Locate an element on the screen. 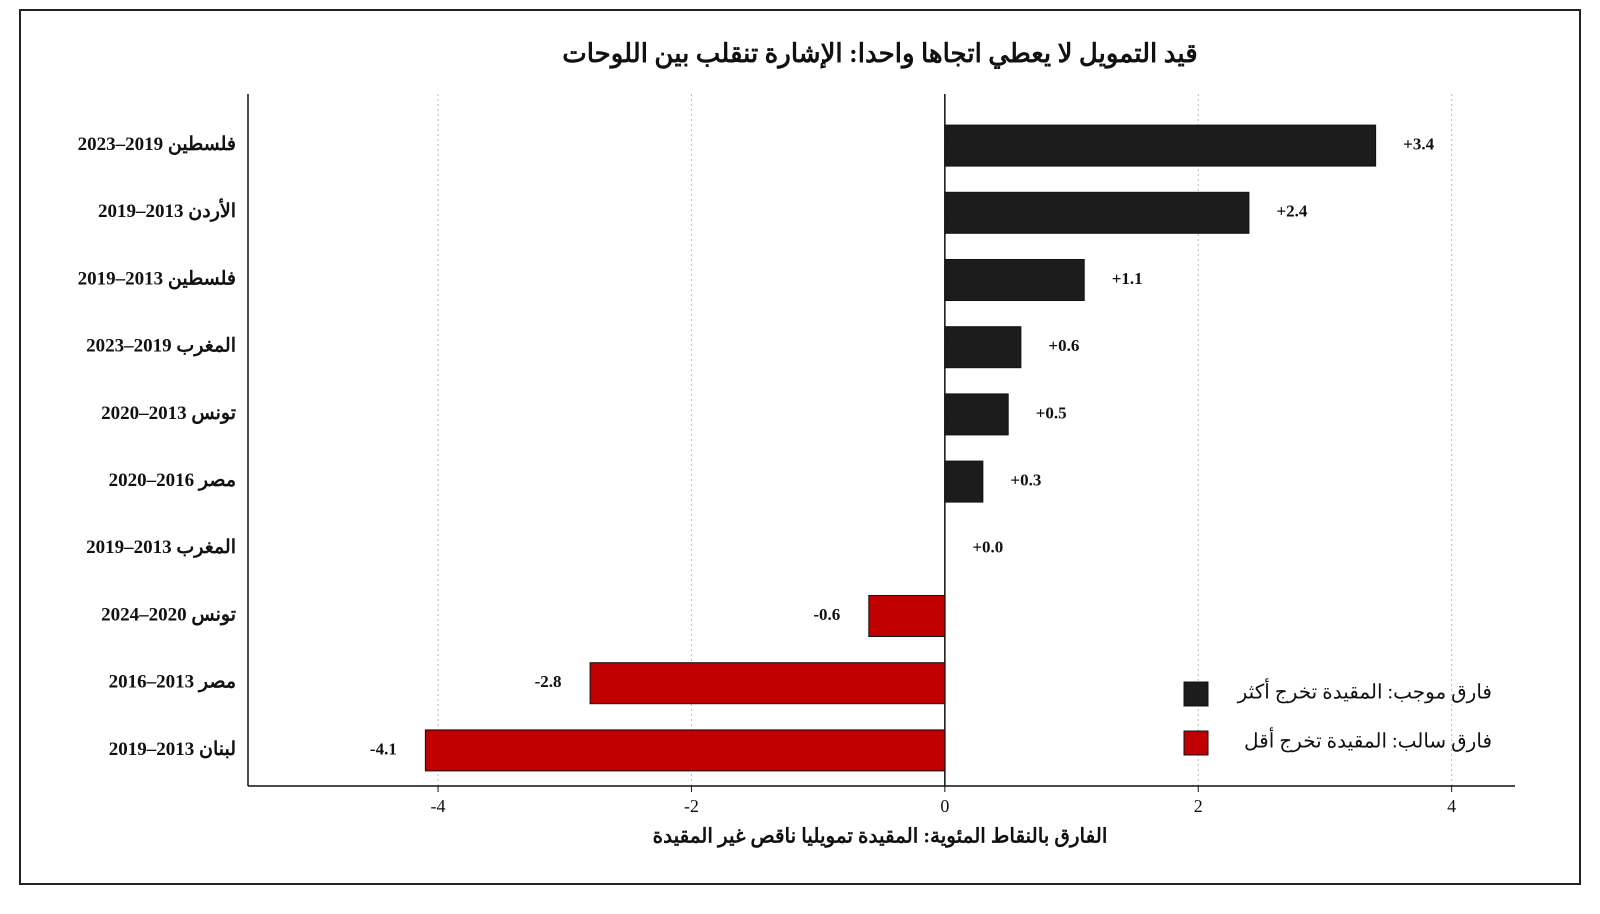 The image size is (1600, 914). y-tick-label: تونس 2020–2024 is located at coordinates (168, 614).